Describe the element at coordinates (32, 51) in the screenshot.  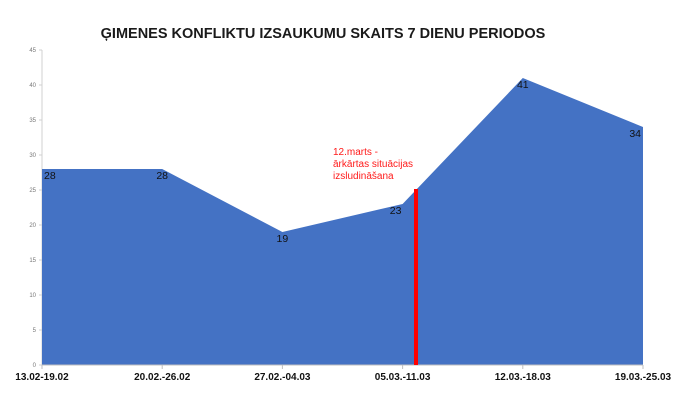
I see `y-tick-label: 45` at that location.